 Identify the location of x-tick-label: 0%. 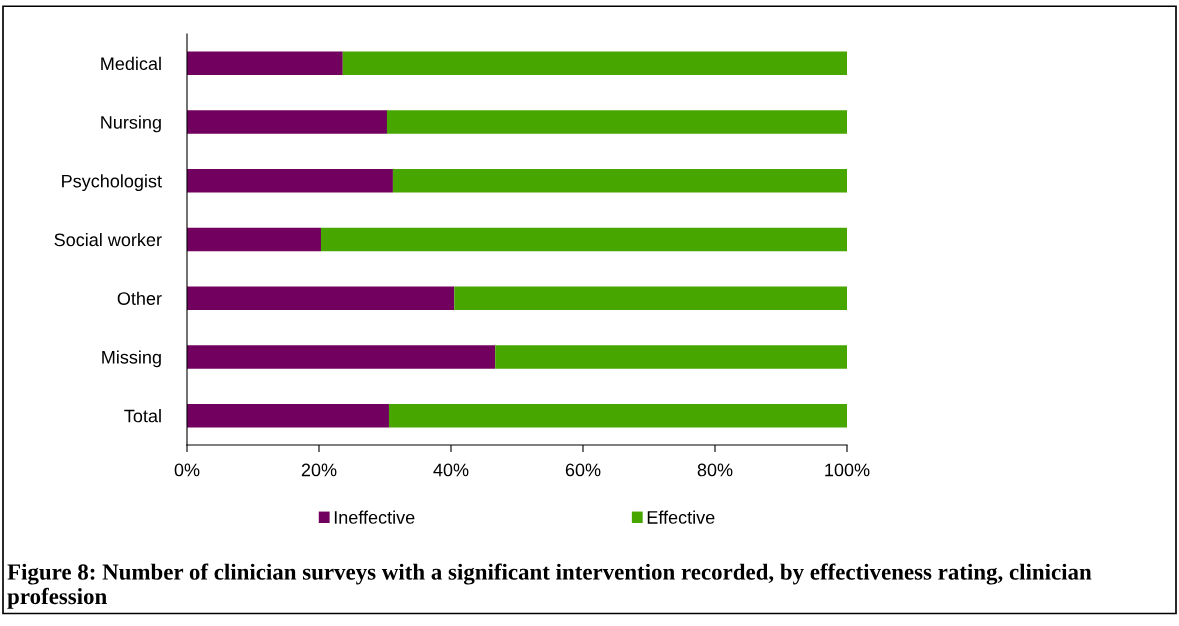
(187, 470).